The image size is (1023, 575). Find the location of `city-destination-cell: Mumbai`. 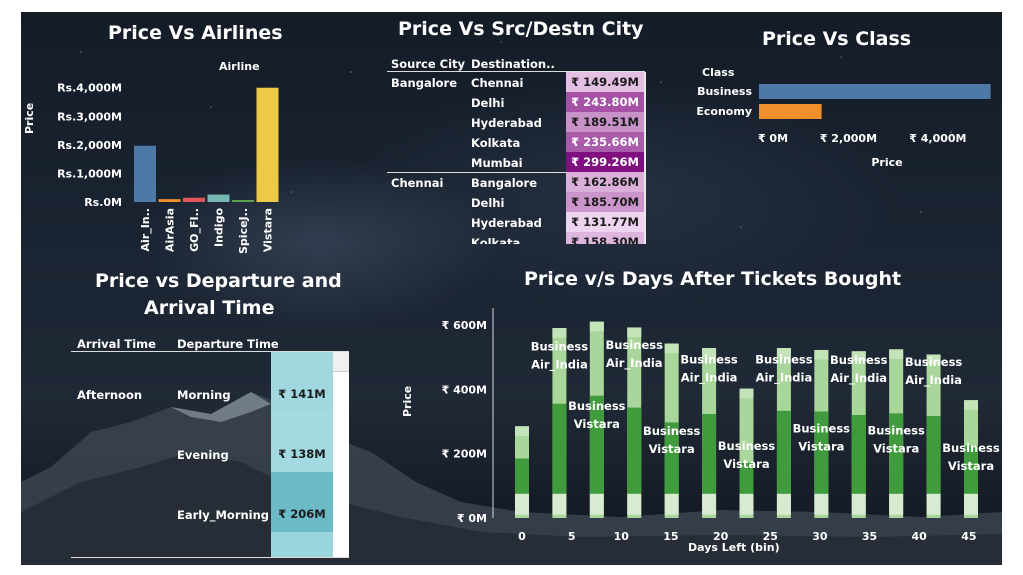

city-destination-cell: Mumbai is located at coordinates (497, 163).